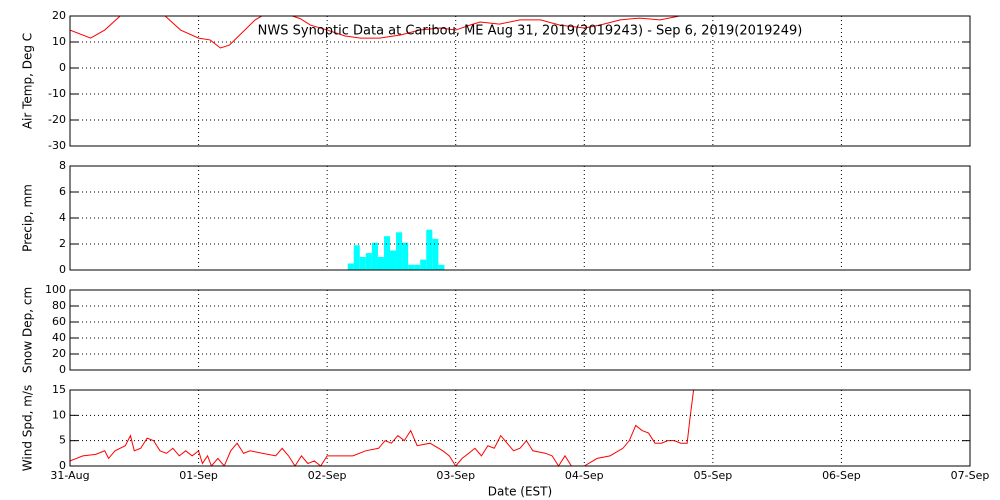 This screenshot has height=500, width=1000. What do you see at coordinates (59, 337) in the screenshot?
I see `y-tick-label: 40` at bounding box center [59, 337].